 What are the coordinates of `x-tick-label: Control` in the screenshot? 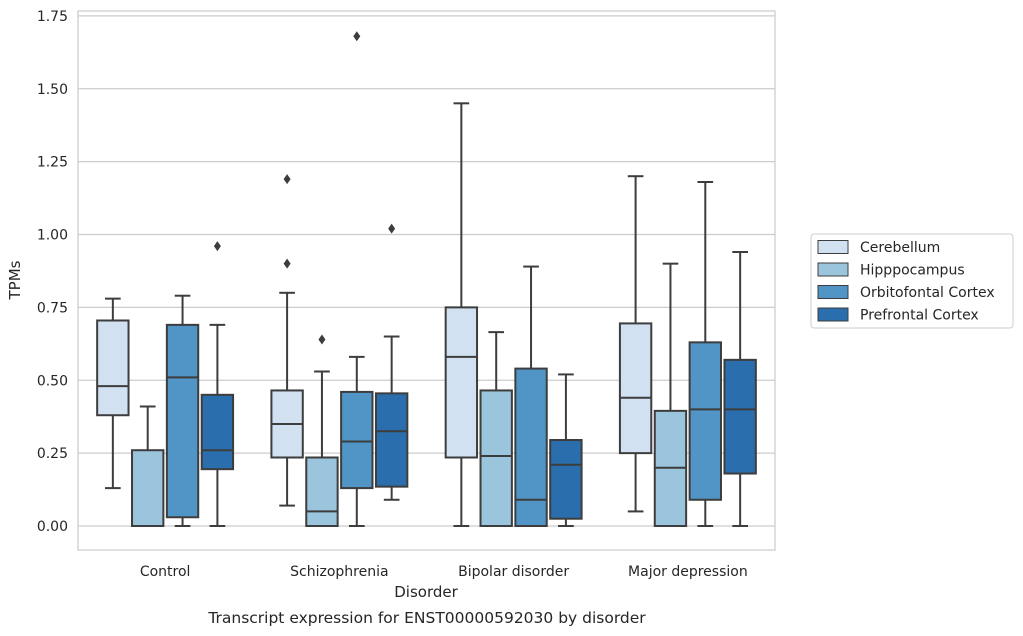 It's located at (165, 572).